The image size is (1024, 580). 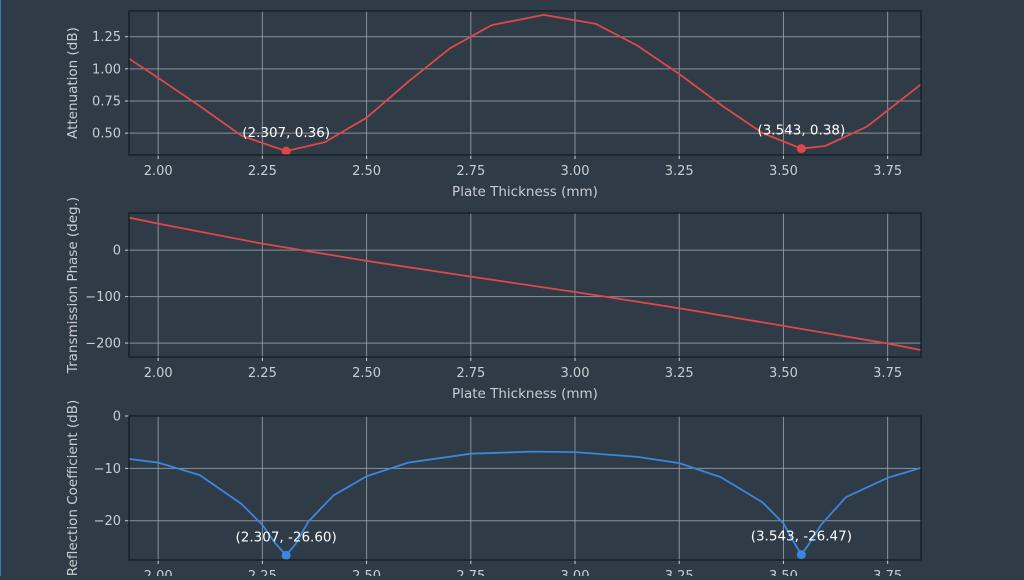 I want to click on y-tick-label: −20, so click(x=107, y=521).